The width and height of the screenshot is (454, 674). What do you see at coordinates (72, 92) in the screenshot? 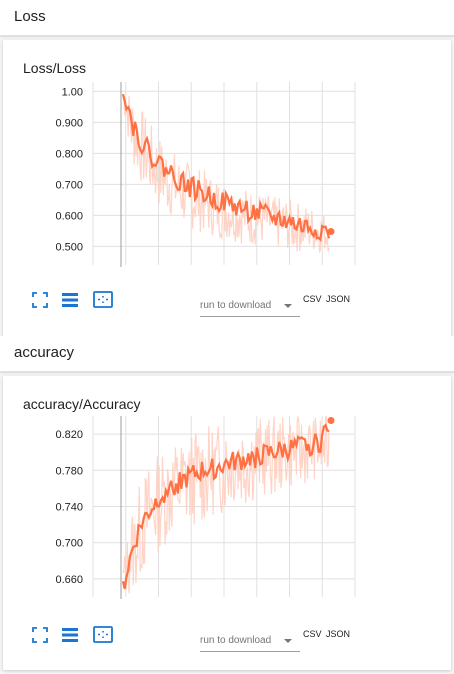
I see `y-tick-label: 1.00` at bounding box center [72, 92].